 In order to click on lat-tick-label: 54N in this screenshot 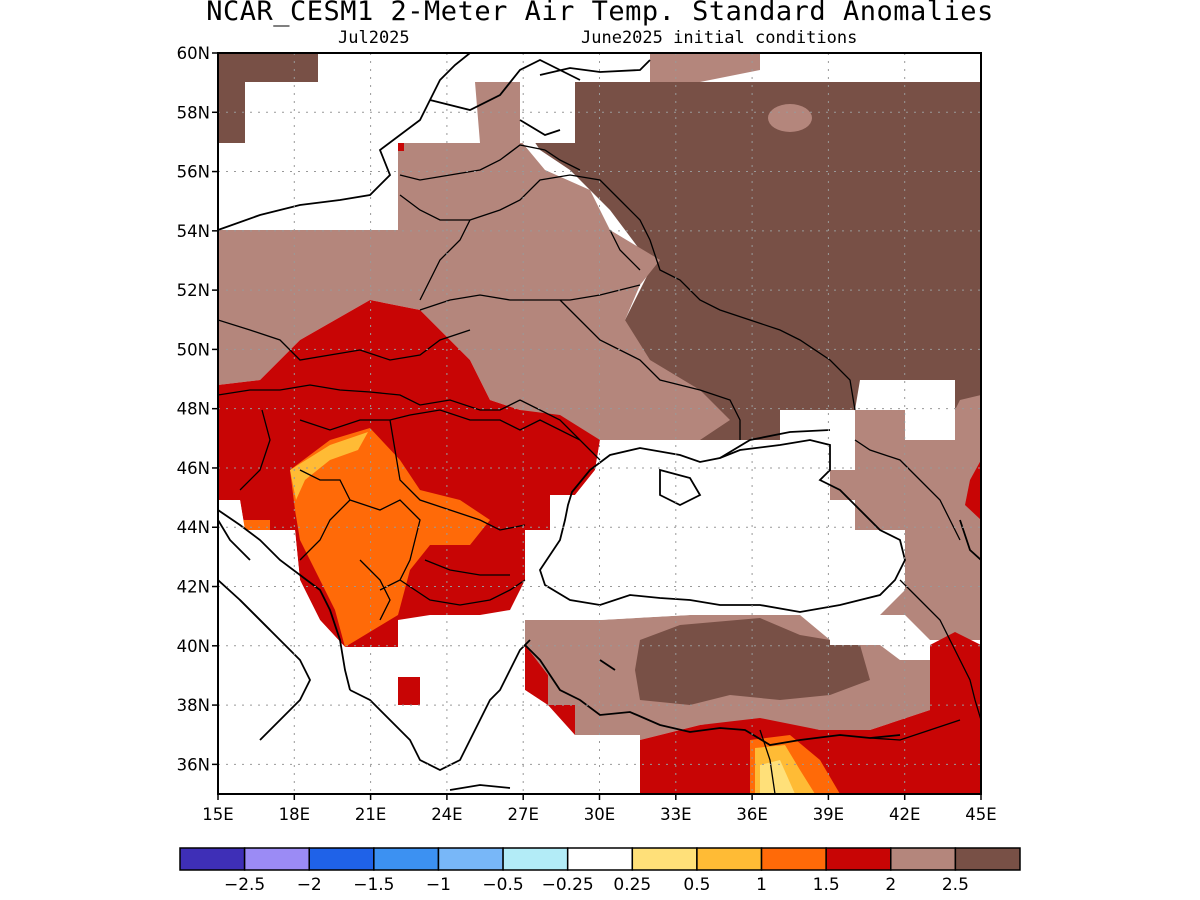, I will do `click(193, 231)`.